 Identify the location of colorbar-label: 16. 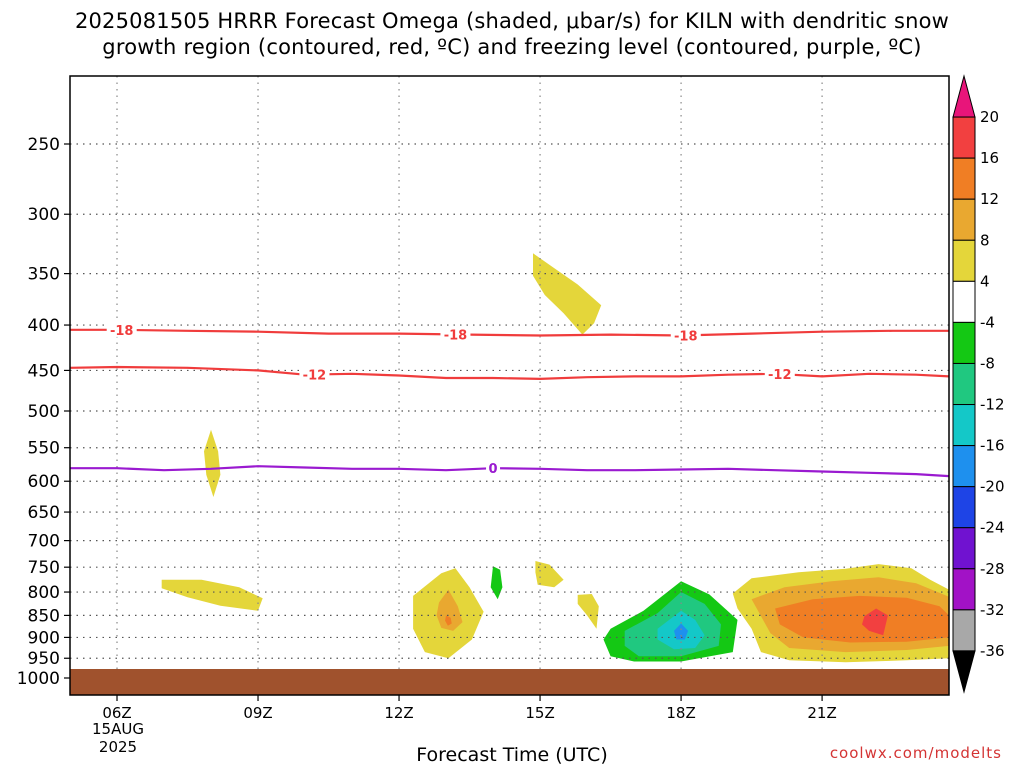
(989, 158).